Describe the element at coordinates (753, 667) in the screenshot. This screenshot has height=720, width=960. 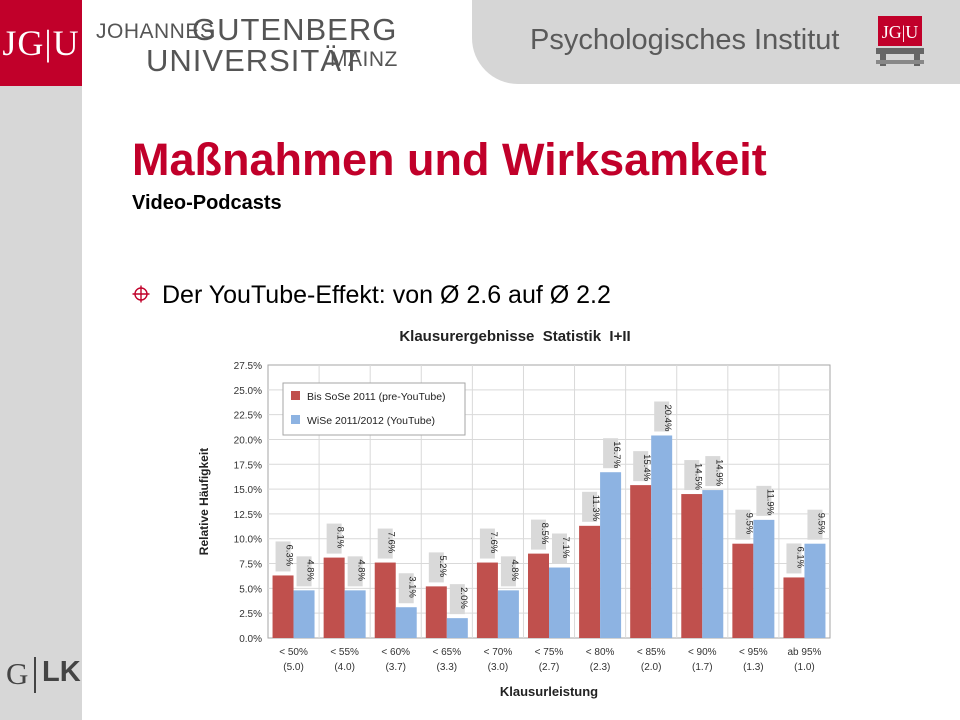
I see `x-tick-label-grade: (1.3)` at that location.